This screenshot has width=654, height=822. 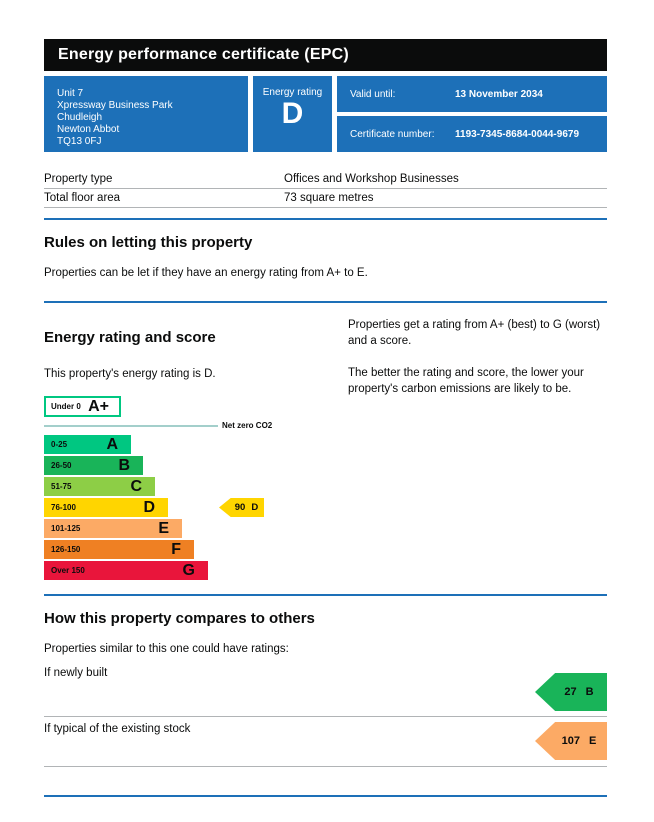 What do you see at coordinates (593, 741) in the screenshot?
I see `comparison-band: E` at bounding box center [593, 741].